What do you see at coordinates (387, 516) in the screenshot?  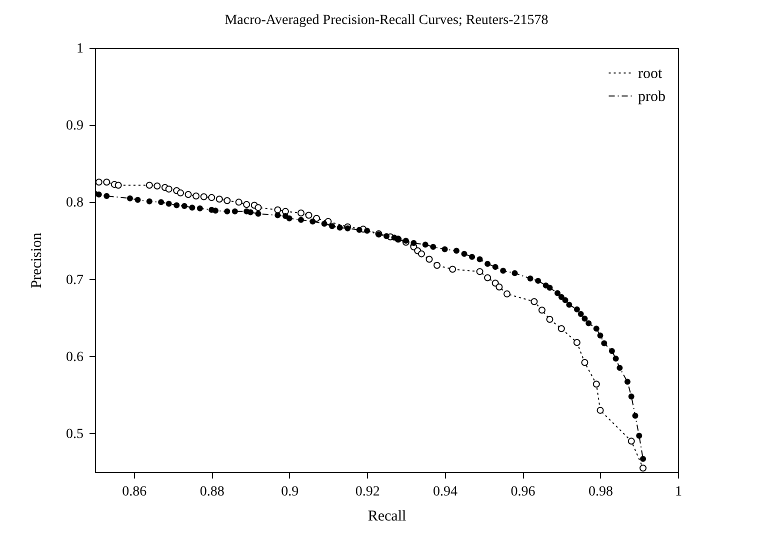 I see `x-axis-title: Recall` at bounding box center [387, 516].